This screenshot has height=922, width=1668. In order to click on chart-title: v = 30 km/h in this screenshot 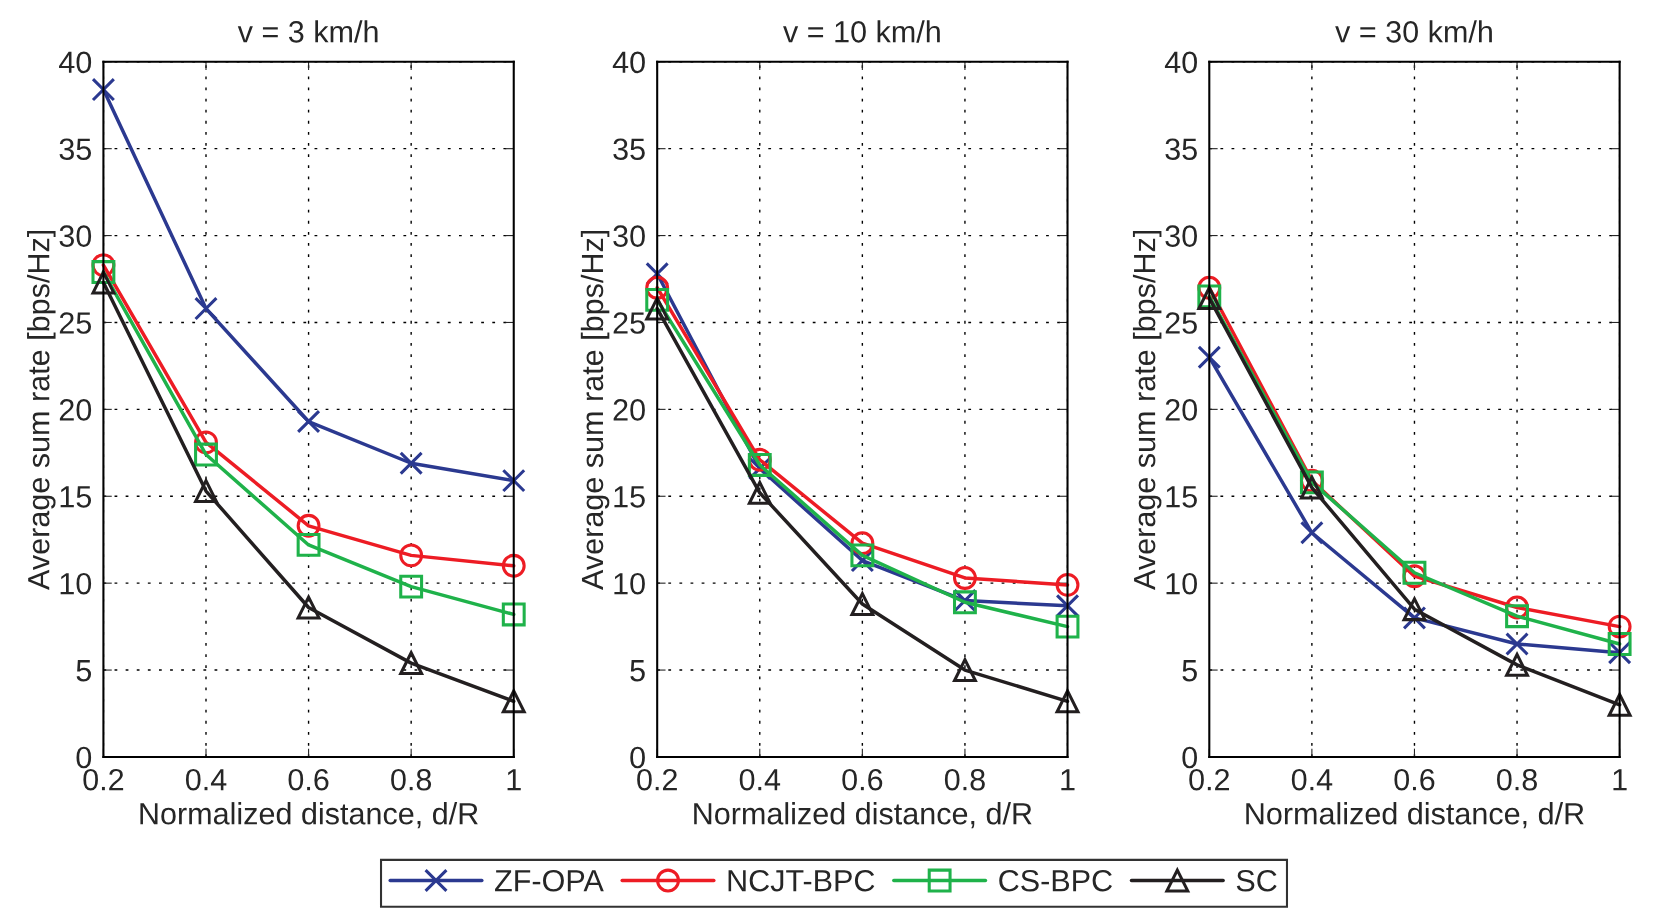, I will do `click(1413, 31)`.